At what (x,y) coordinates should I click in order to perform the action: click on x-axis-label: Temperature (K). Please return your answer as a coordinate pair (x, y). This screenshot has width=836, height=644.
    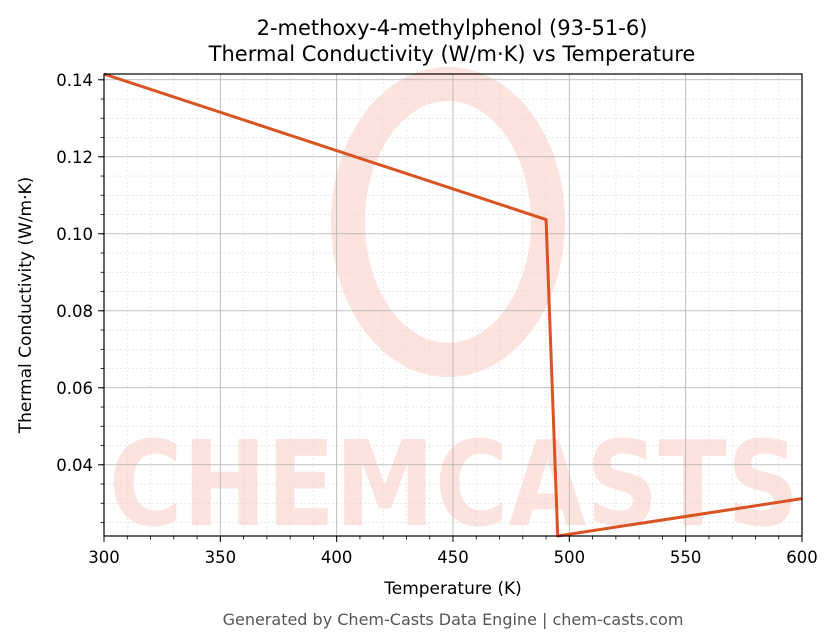
    Looking at the image, I should click on (452, 589).